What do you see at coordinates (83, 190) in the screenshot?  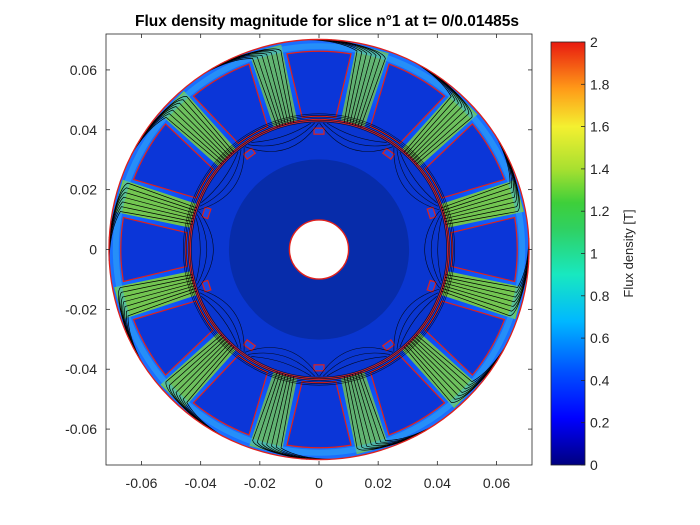 I see `y-tick-label: 0.02` at bounding box center [83, 190].